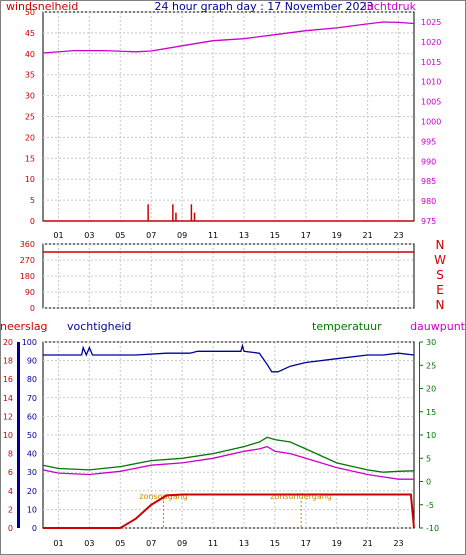 The width and height of the screenshot is (466, 555). What do you see at coordinates (32, 200) in the screenshot?
I see `windspeed-tick-label: 5` at bounding box center [32, 200].